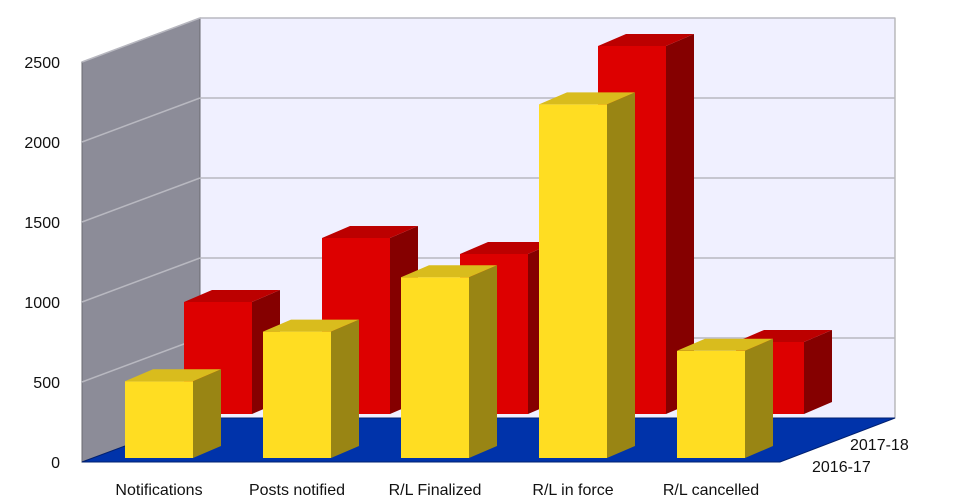  Describe the element at coordinates (879, 445) in the screenshot. I see `series-label: 2017-18` at that location.